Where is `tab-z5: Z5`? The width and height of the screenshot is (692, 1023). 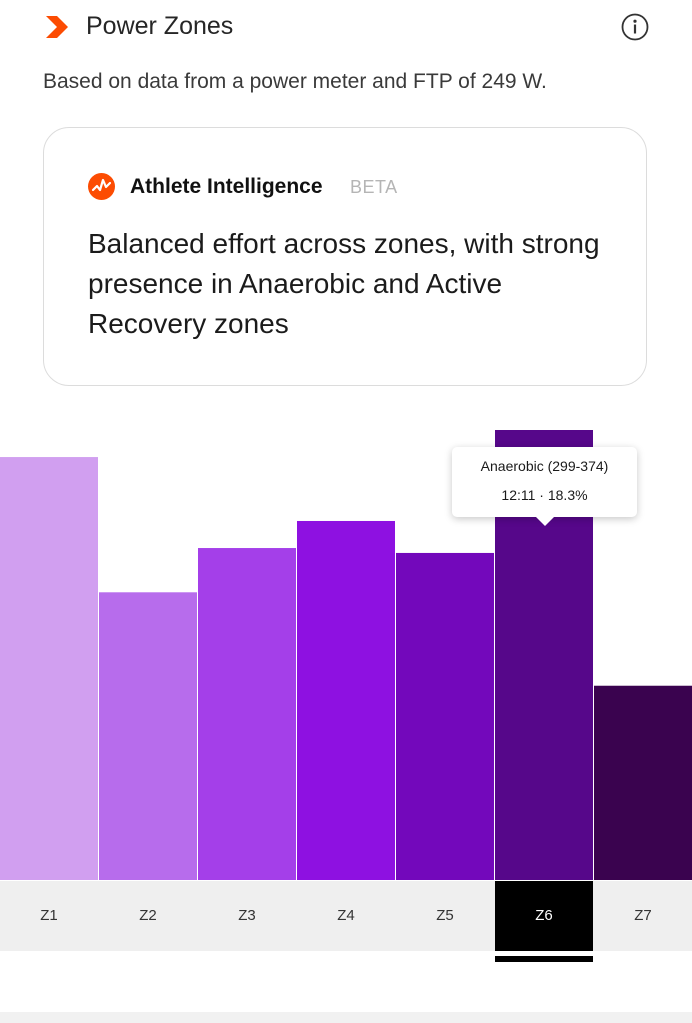 tab-z5: Z5 is located at coordinates (445, 915).